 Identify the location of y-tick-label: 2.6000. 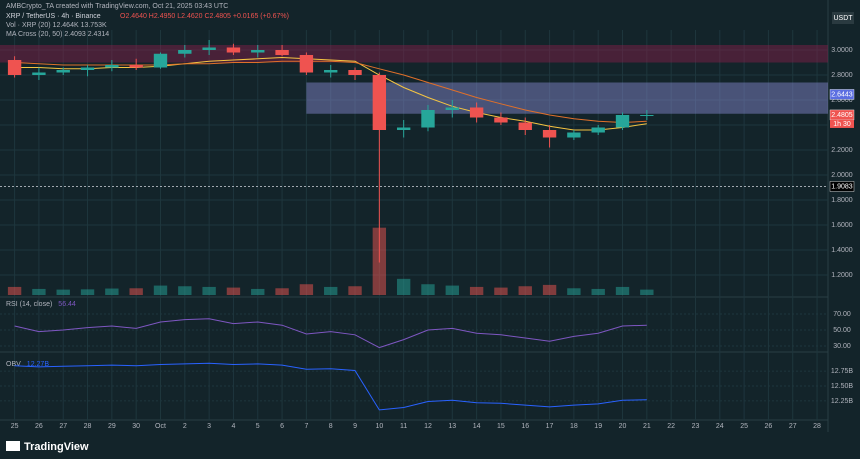
(842, 100).